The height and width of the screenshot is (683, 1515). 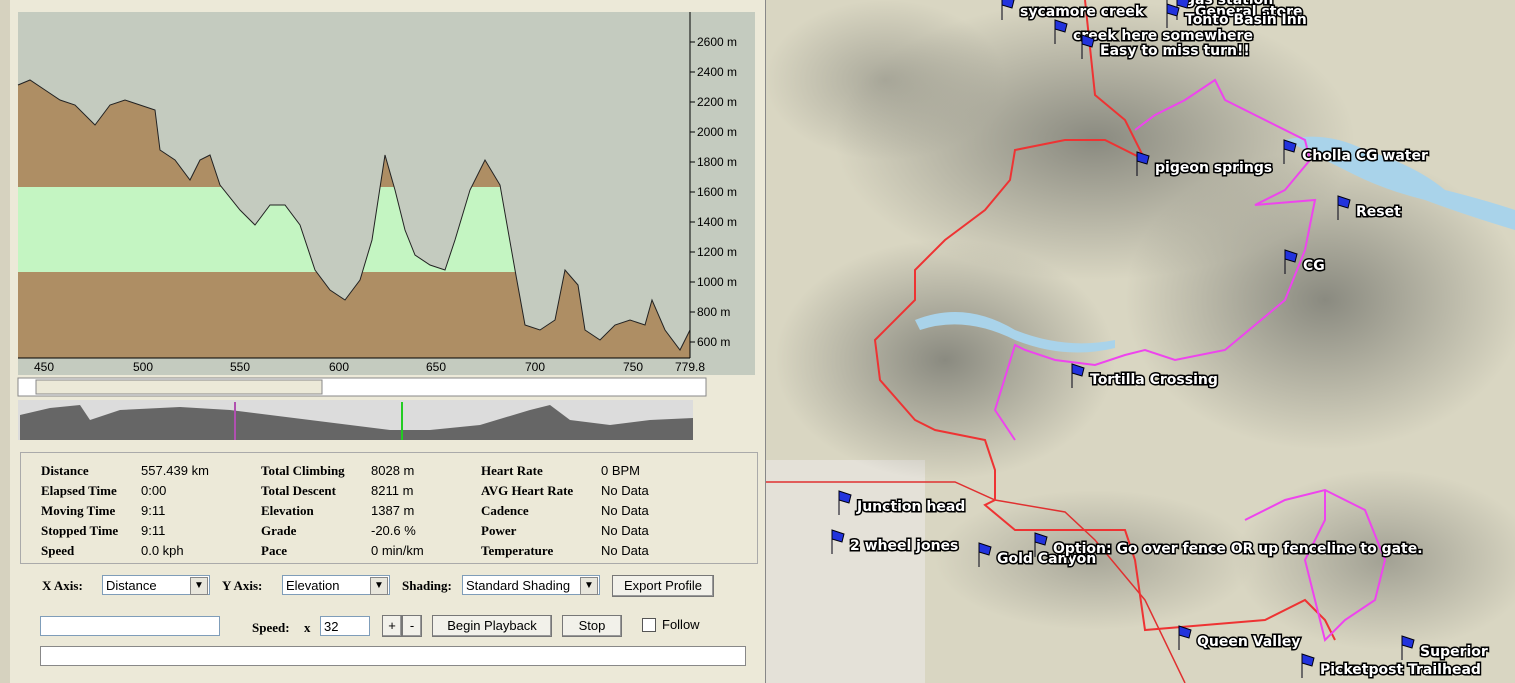 What do you see at coordinates (621, 470) in the screenshot?
I see `stat-value: 0 BPM` at bounding box center [621, 470].